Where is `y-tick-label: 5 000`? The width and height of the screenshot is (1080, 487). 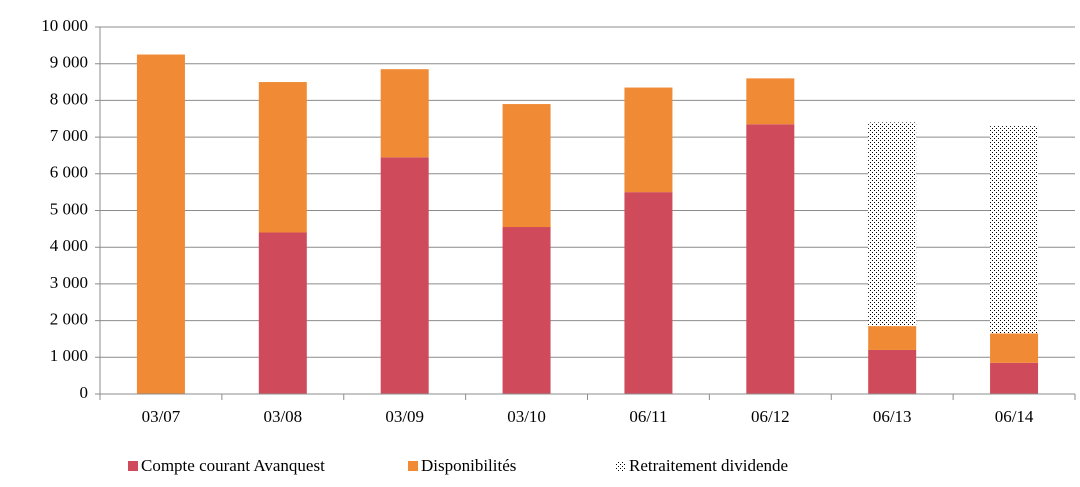
y-tick-label: 5 000 is located at coordinates (69, 208).